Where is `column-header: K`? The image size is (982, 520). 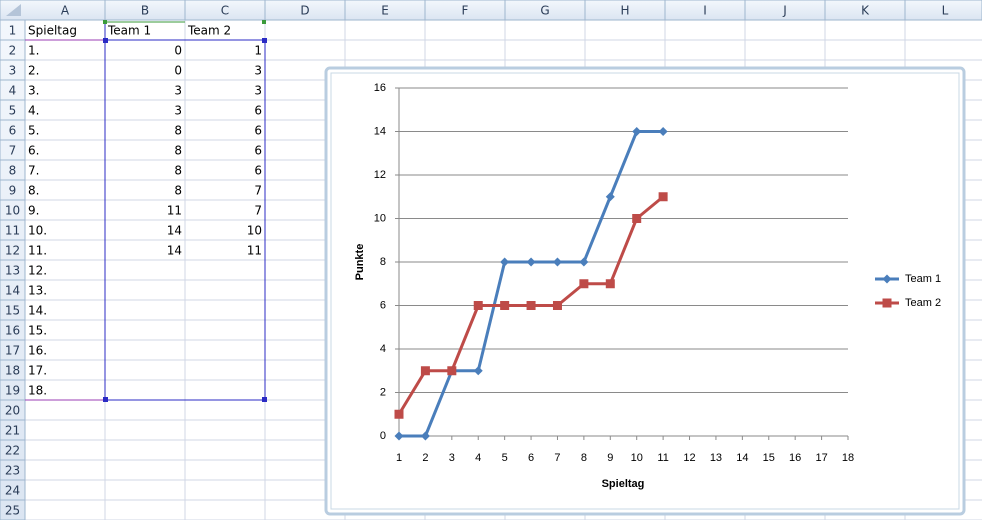
column-header: K is located at coordinates (865, 11).